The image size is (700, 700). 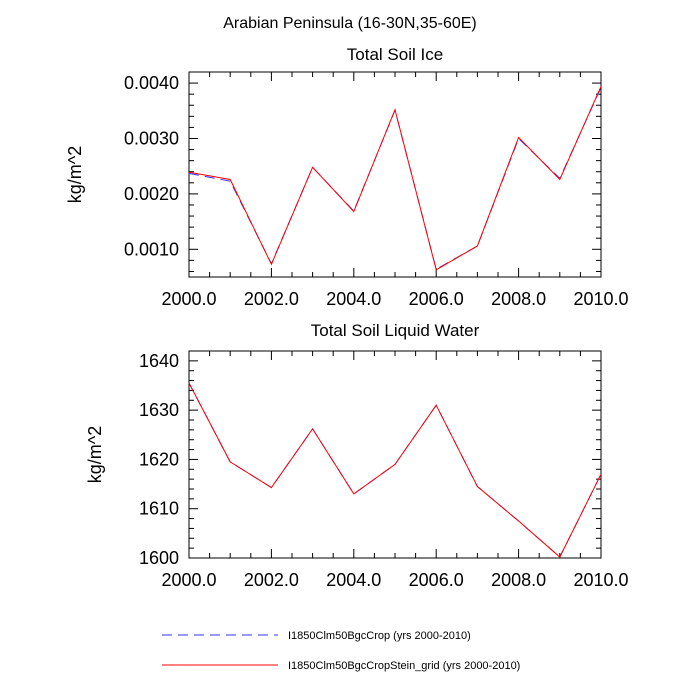 I want to click on legend-label: I1850Clm50BgcCrop (yrs 2000-2010), so click(x=379, y=636).